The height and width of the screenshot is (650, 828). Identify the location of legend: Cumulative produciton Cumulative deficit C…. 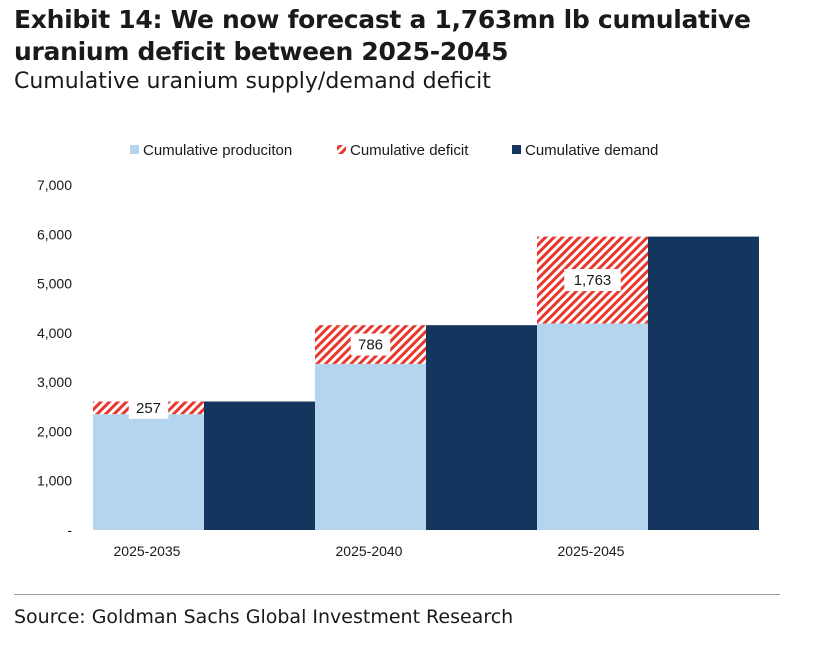
(394, 150).